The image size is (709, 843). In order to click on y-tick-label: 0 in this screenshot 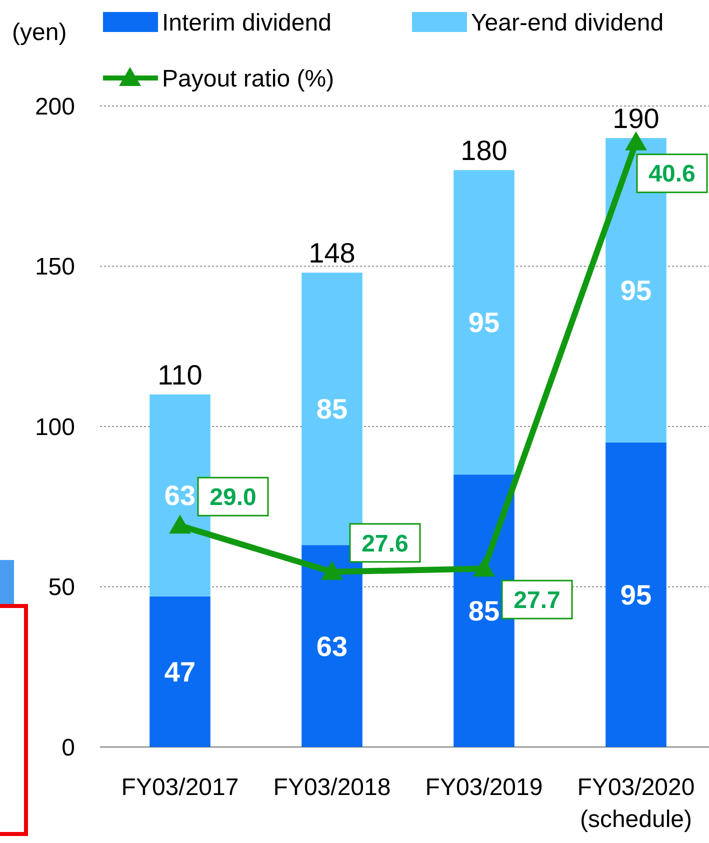, I will do `click(68, 748)`.